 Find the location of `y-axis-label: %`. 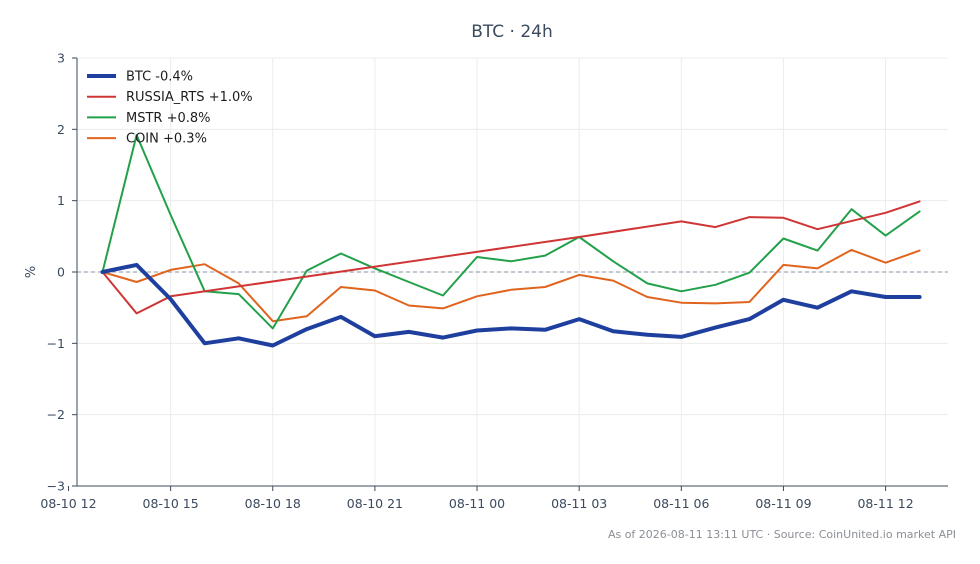

y-axis-label: % is located at coordinates (31, 272).